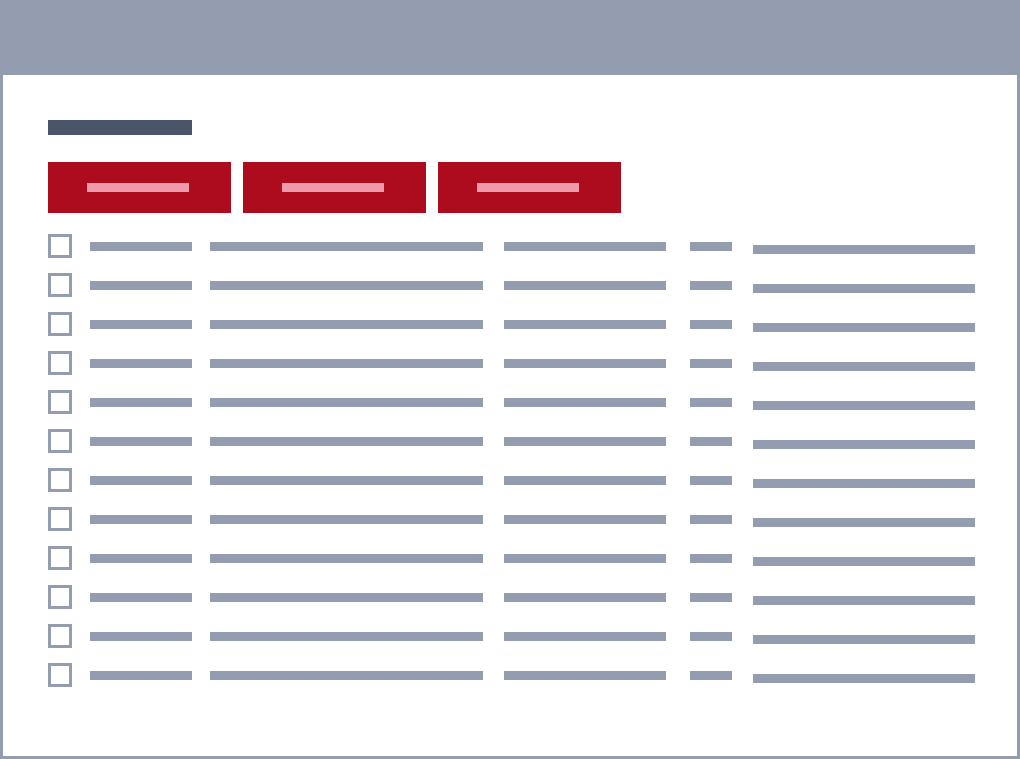 Image resolution: width=1020 pixels, height=759 pixels. Describe the element at coordinates (120, 127) in the screenshot. I see `page-title` at that location.